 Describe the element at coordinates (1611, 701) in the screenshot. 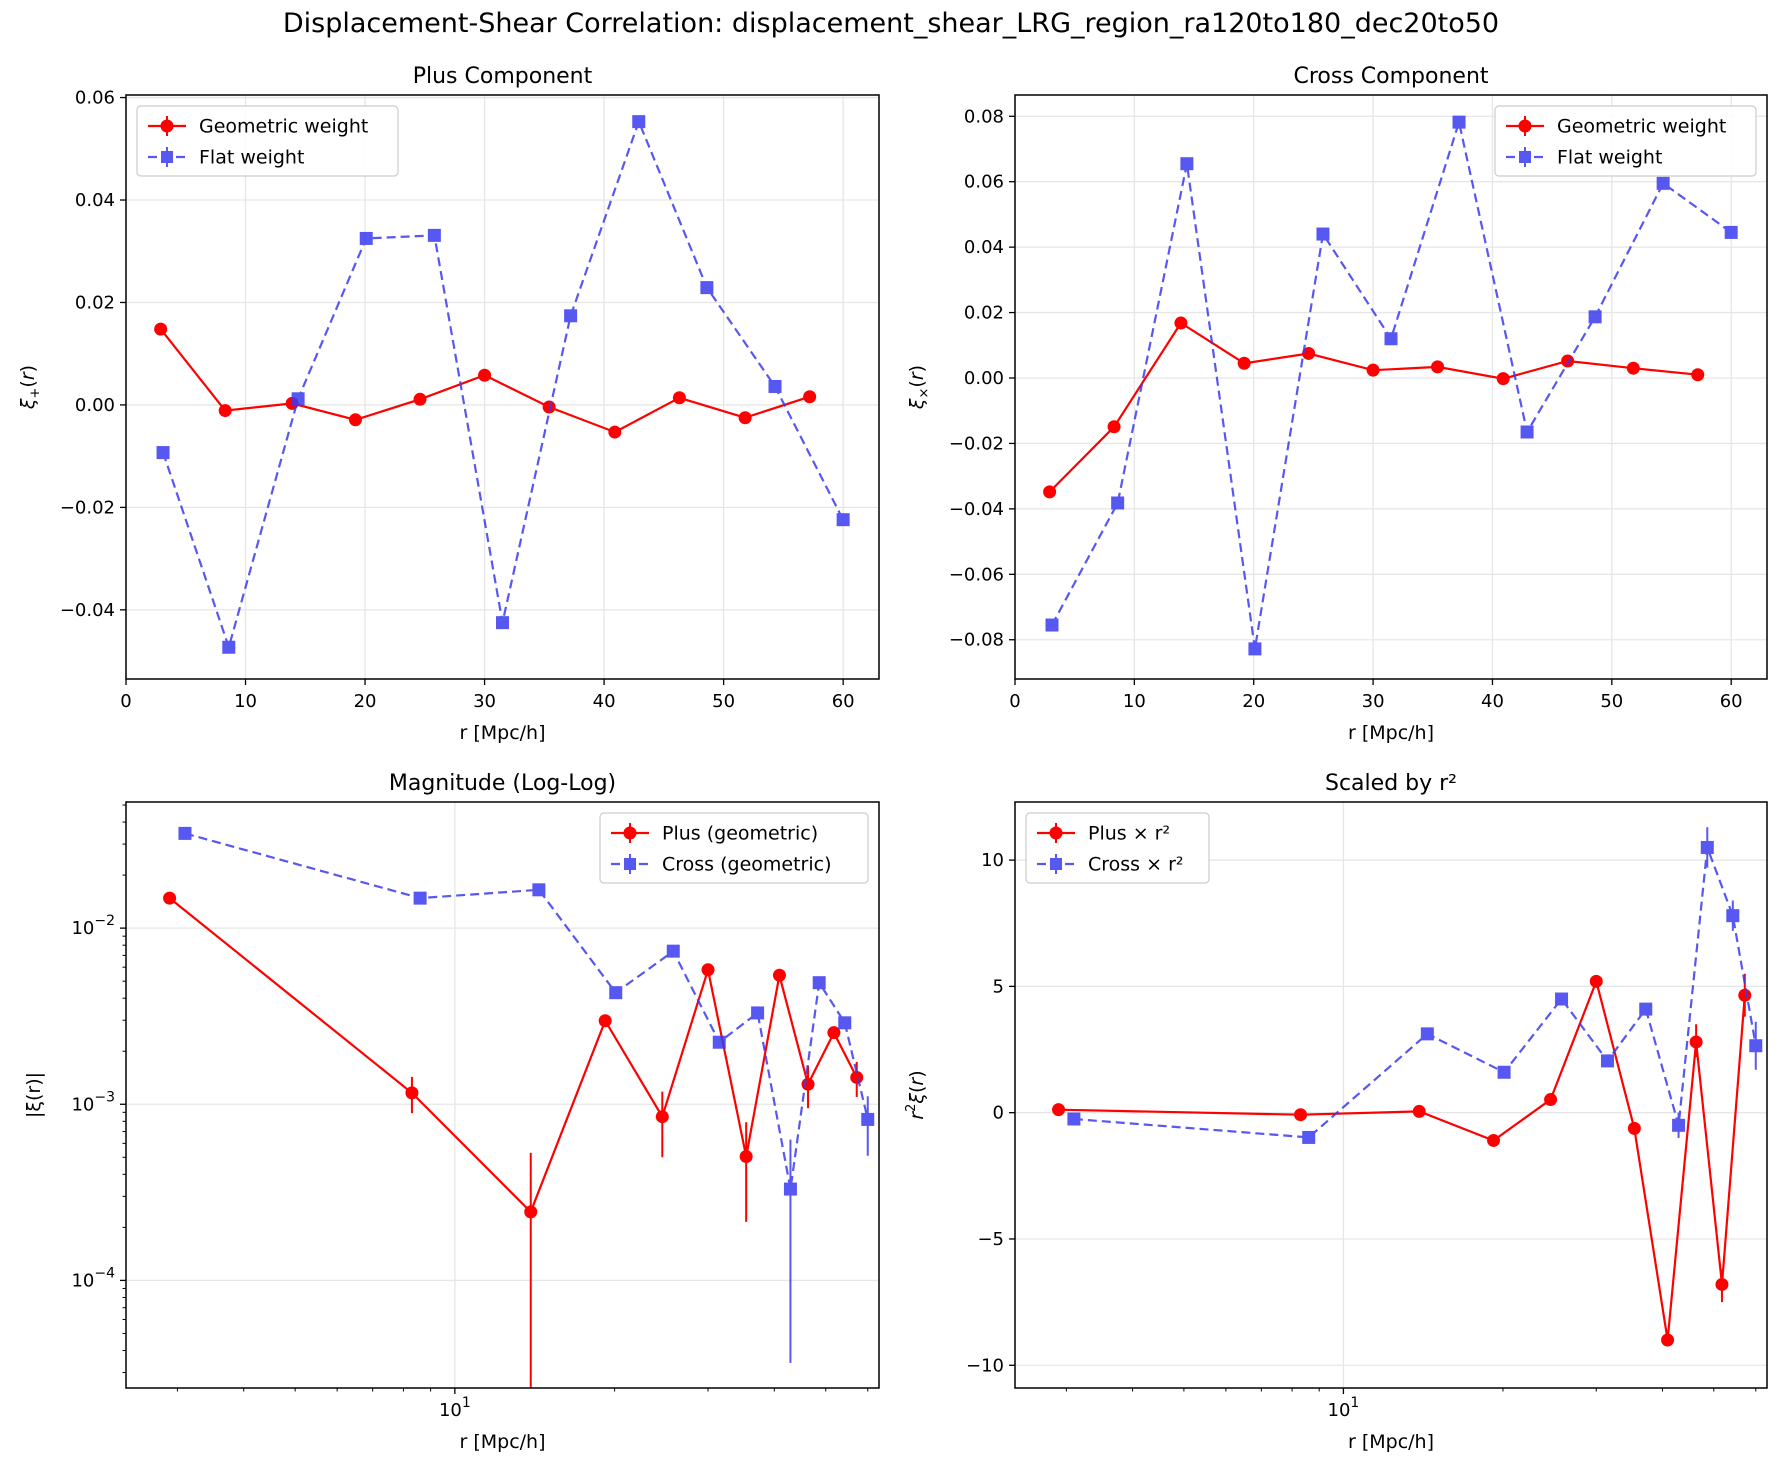

I see `x-tick-label: 50` at that location.